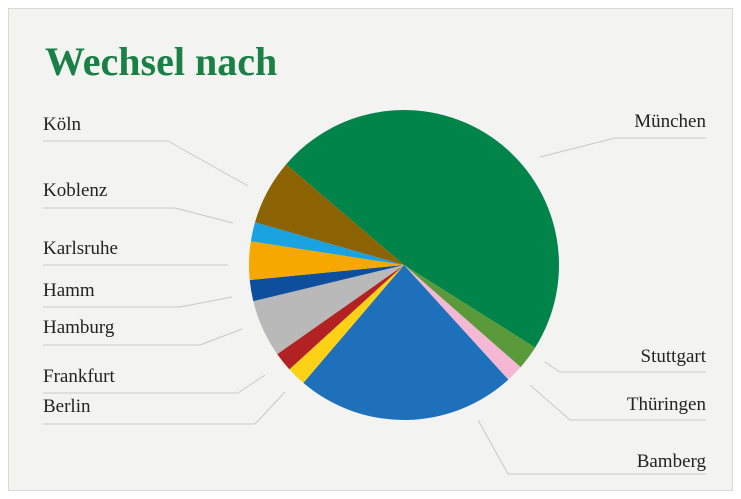 This screenshot has height=499, width=741. Describe the element at coordinates (674, 356) in the screenshot. I see `slice-label: Stuttgart` at that location.